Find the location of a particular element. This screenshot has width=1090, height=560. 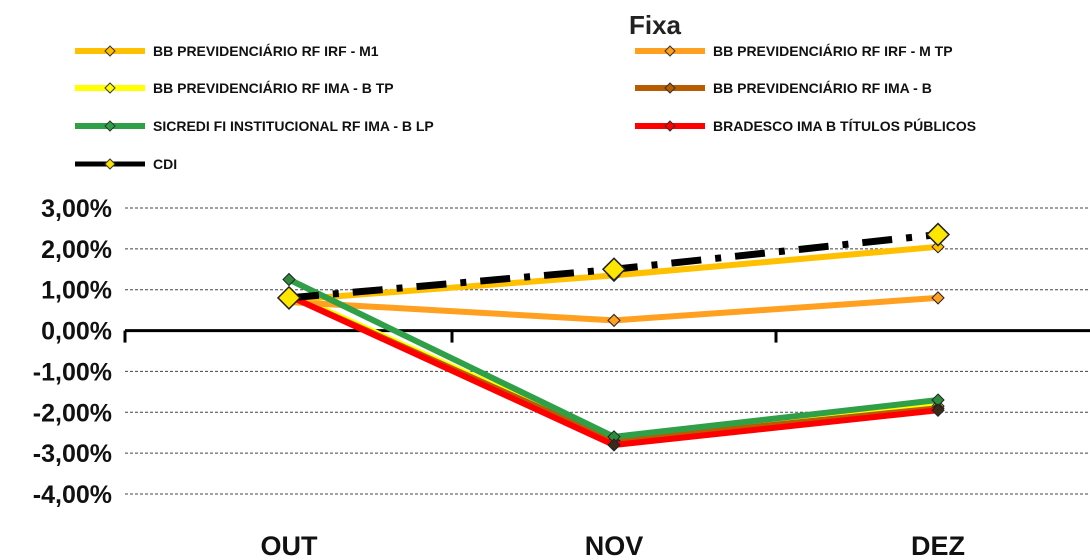

y-tick-label: 2,00% is located at coordinates (76, 250).